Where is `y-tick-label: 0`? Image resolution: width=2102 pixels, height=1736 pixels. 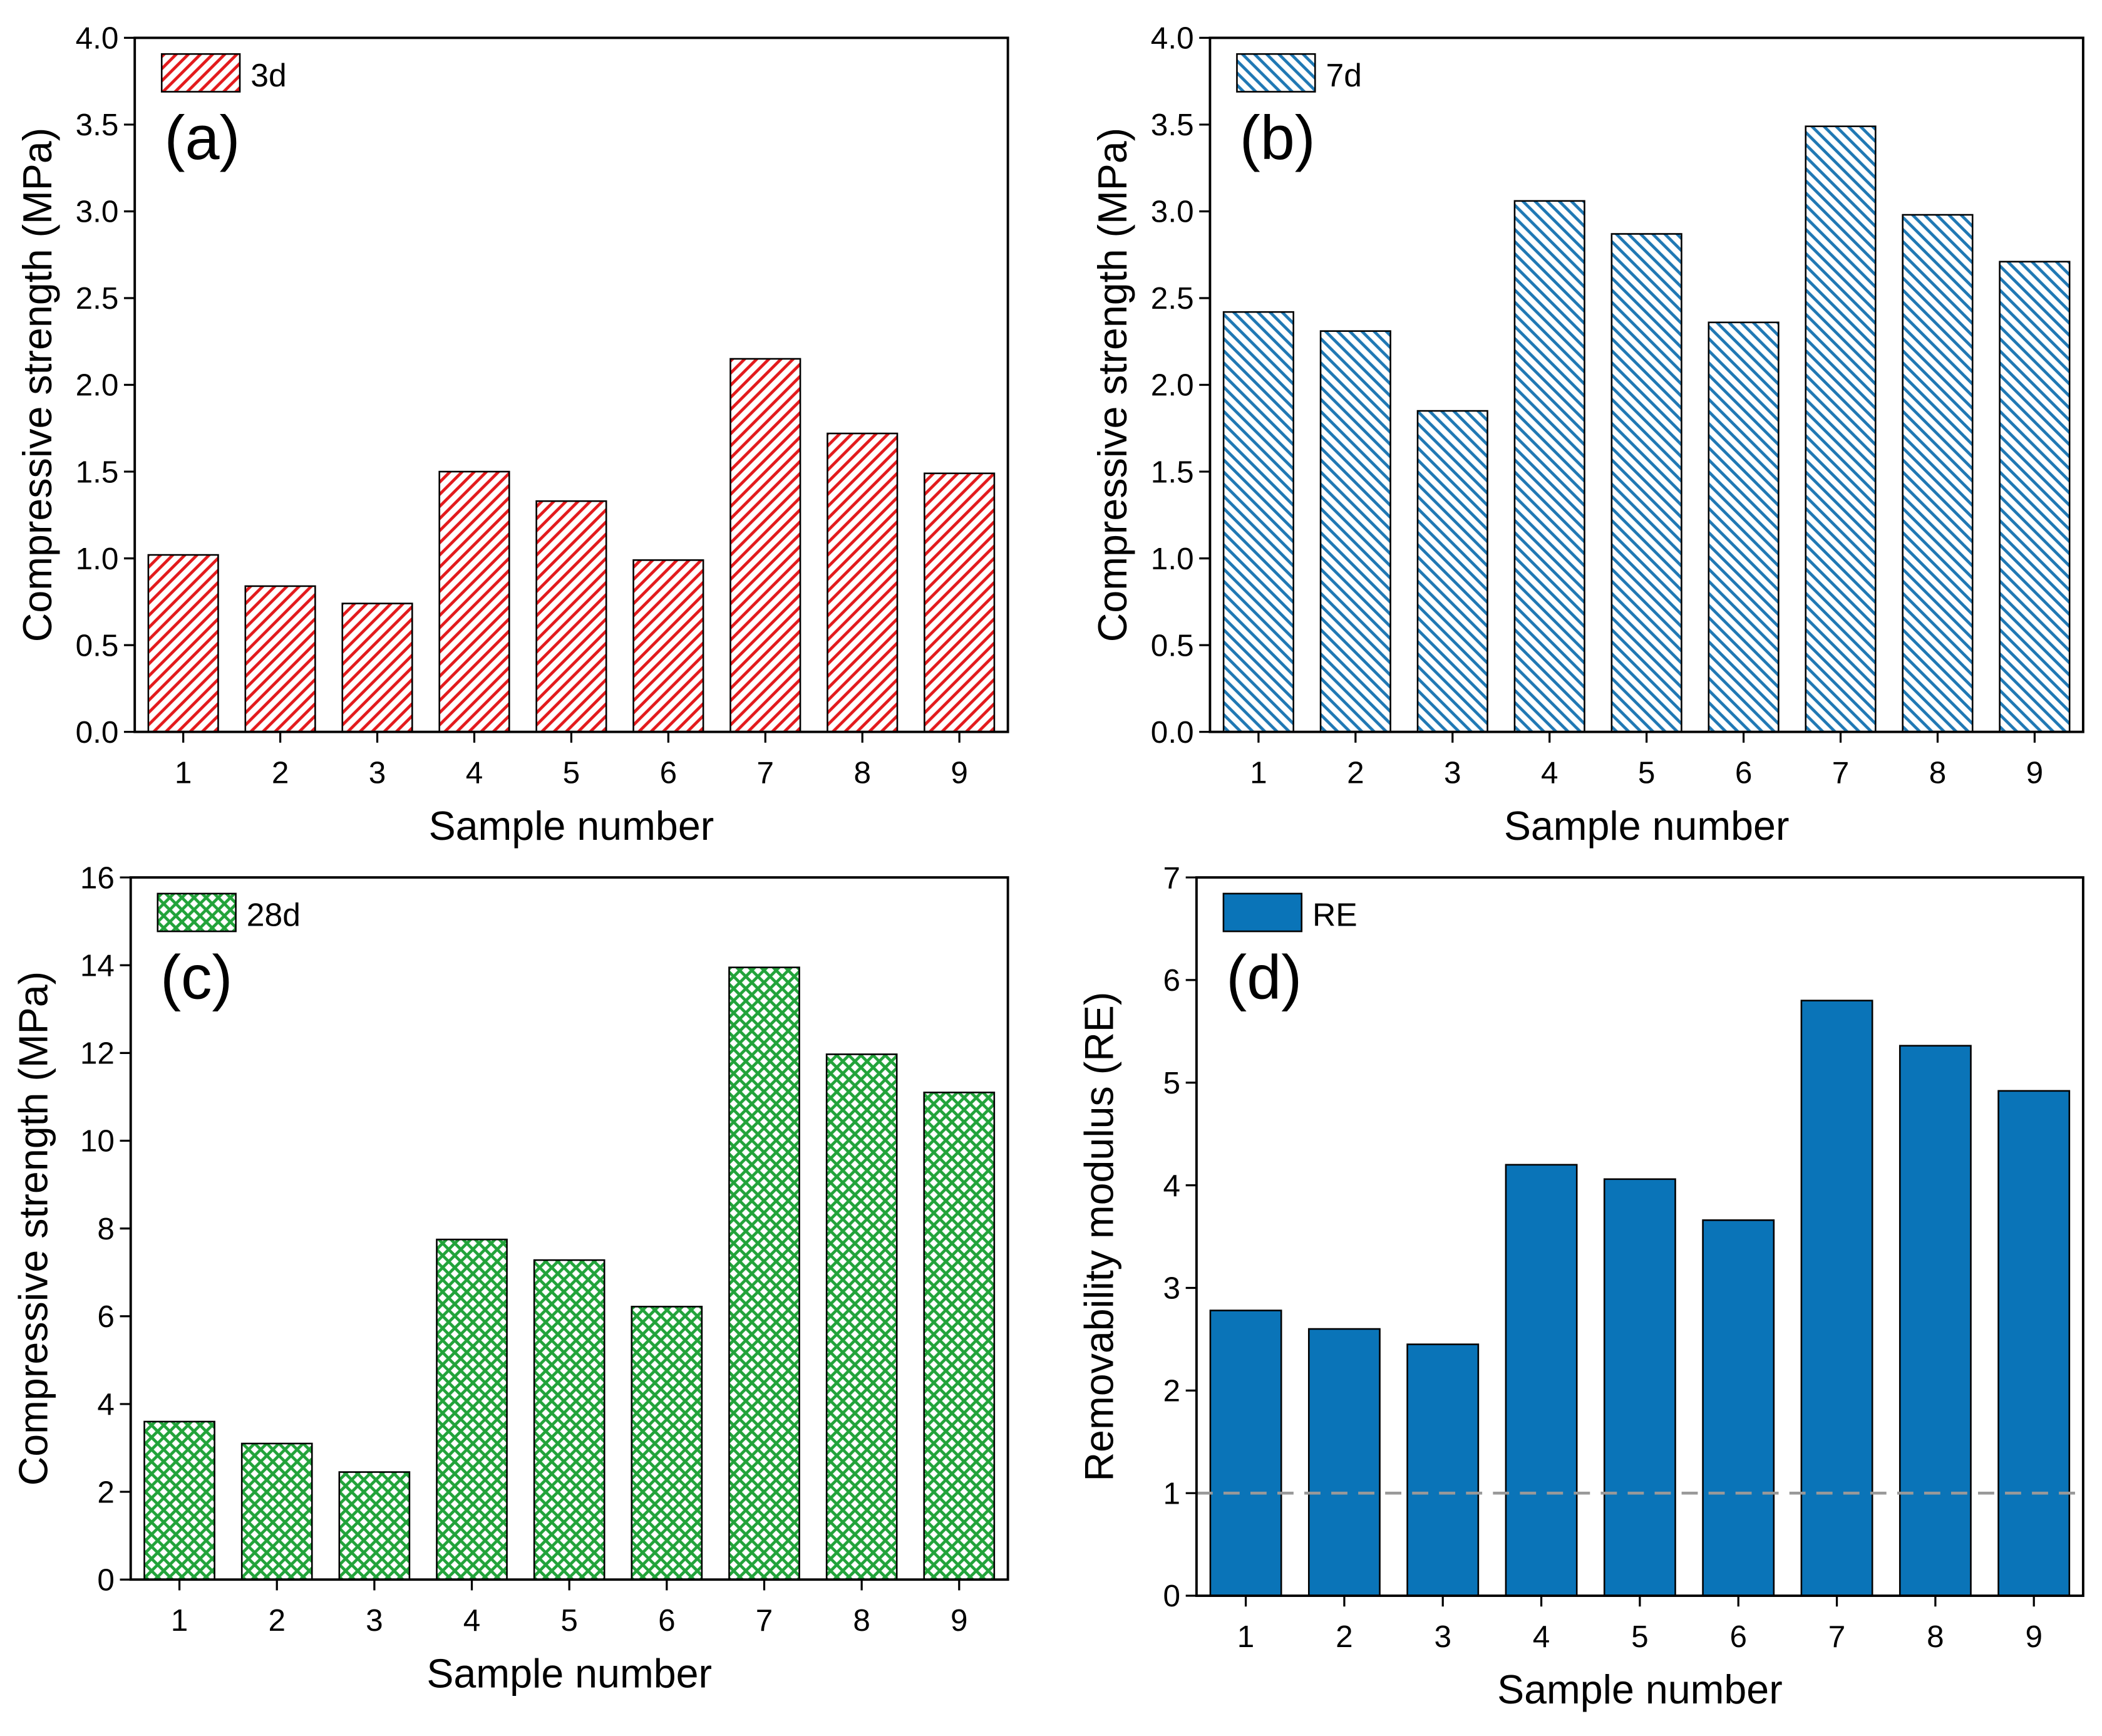 y-tick-label: 0 is located at coordinates (1172, 1596).